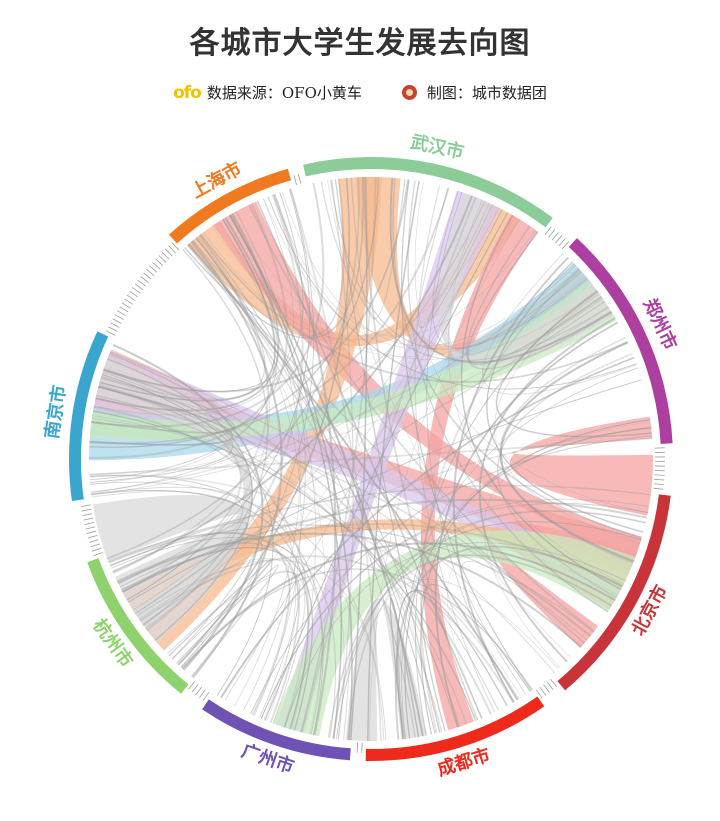 The width and height of the screenshot is (720, 821). What do you see at coordinates (56, 412) in the screenshot?
I see `group-label-6: 南京市` at bounding box center [56, 412].